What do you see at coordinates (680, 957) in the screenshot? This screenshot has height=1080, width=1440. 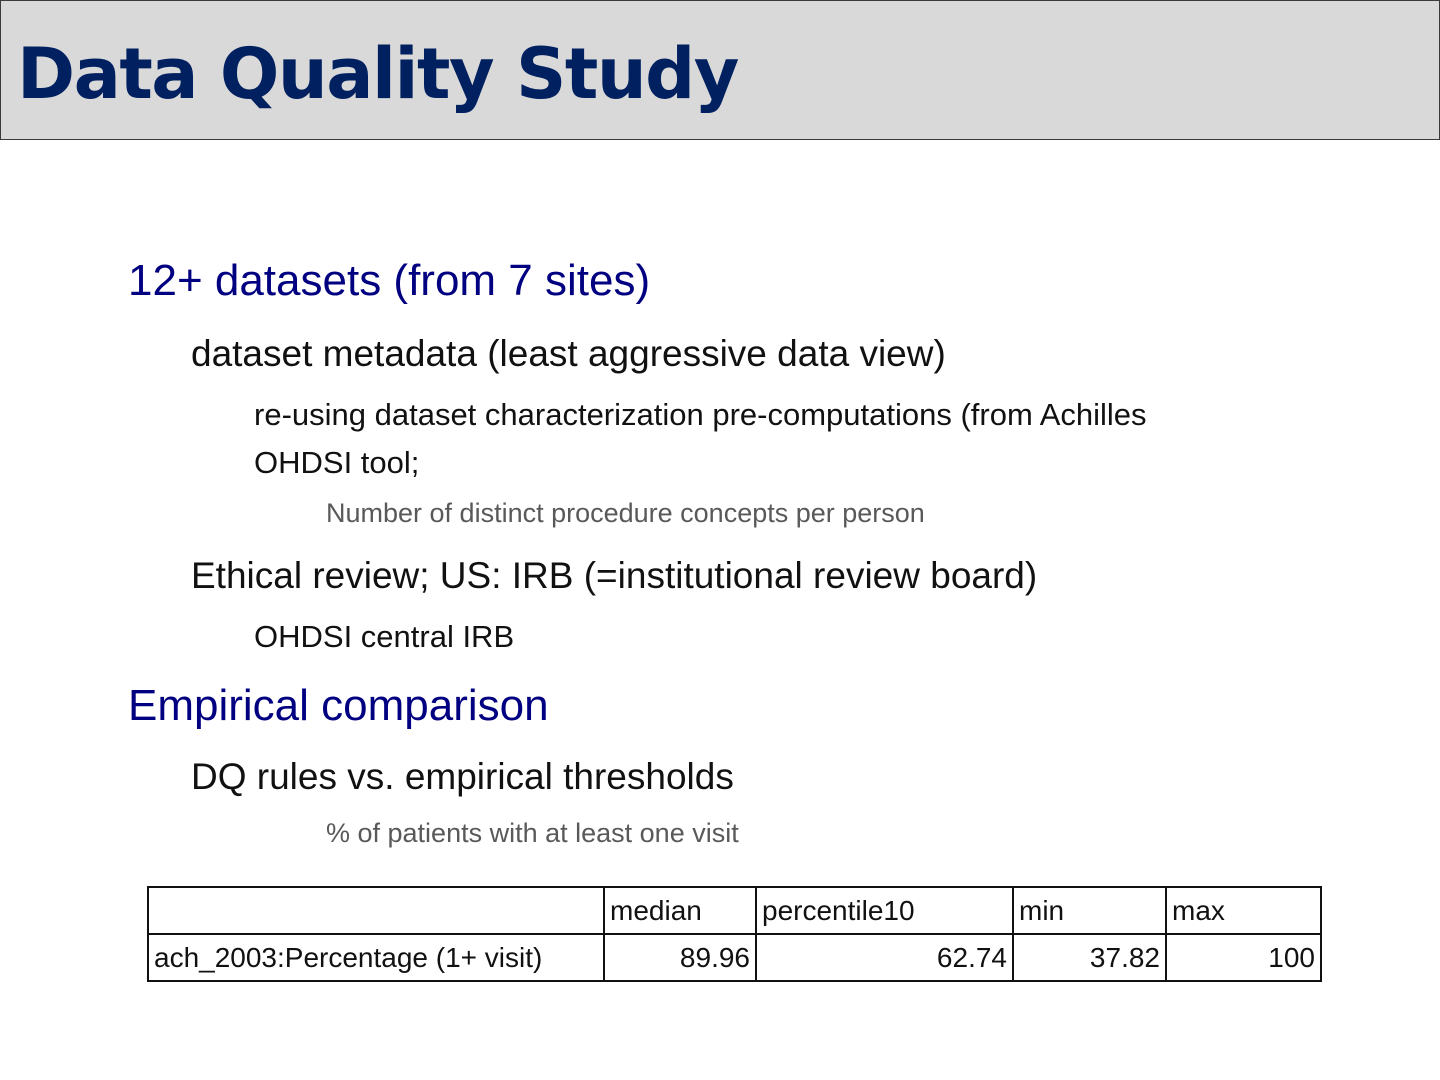 I see `median-cell: 89.96` at bounding box center [680, 957].